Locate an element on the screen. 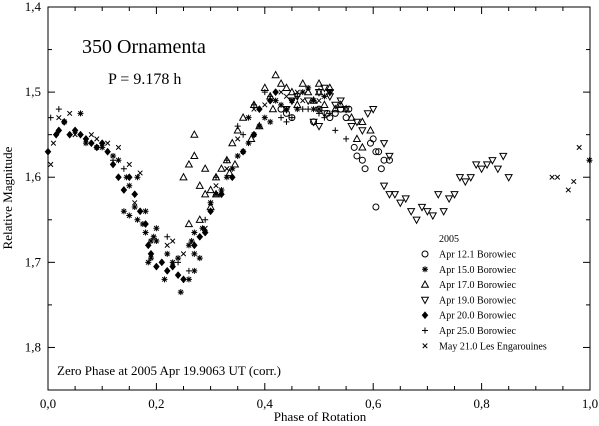 The image size is (599, 426). legend-label: Apr 25.0 Borowiec is located at coordinates (477, 331).